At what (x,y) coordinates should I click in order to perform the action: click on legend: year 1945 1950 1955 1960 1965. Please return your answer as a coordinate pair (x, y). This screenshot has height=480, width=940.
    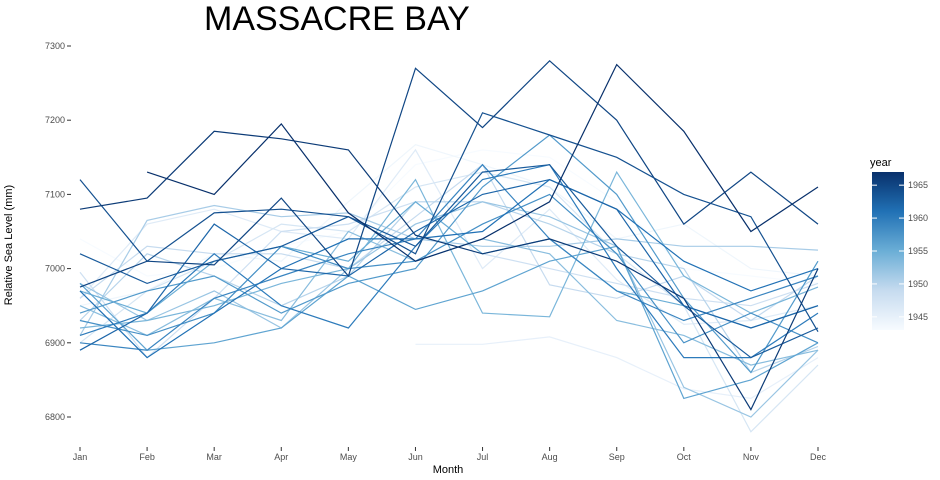
    Looking at the image, I should click on (899, 243).